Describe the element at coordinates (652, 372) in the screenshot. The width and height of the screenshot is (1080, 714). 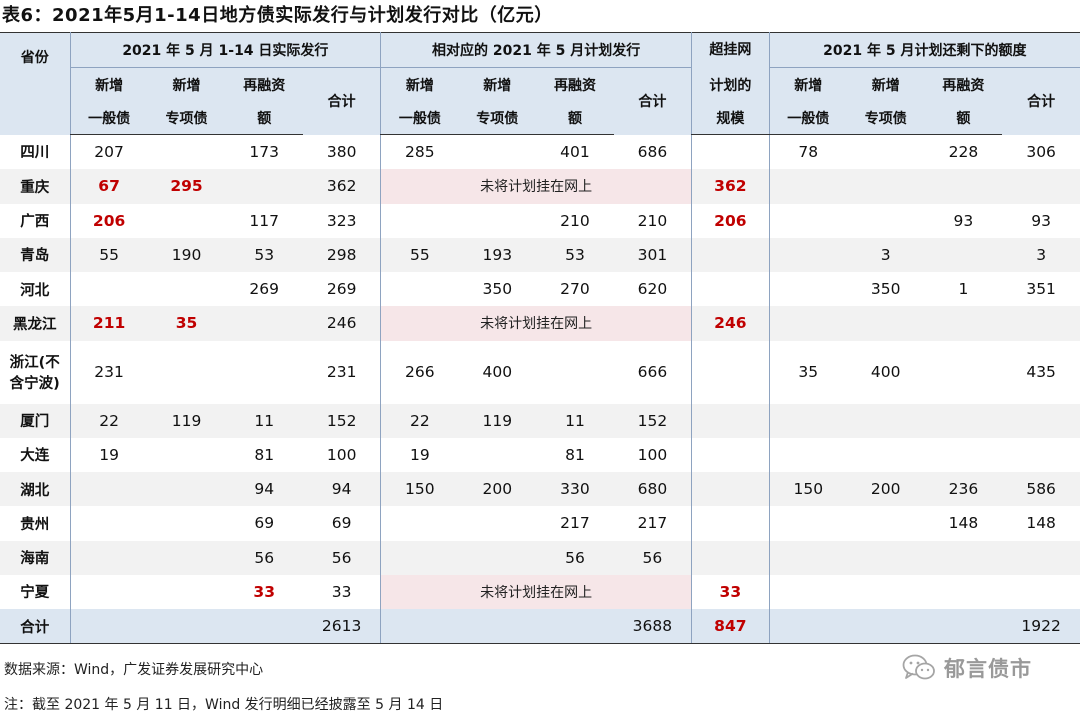
I see `cell-b4: 666` at that location.